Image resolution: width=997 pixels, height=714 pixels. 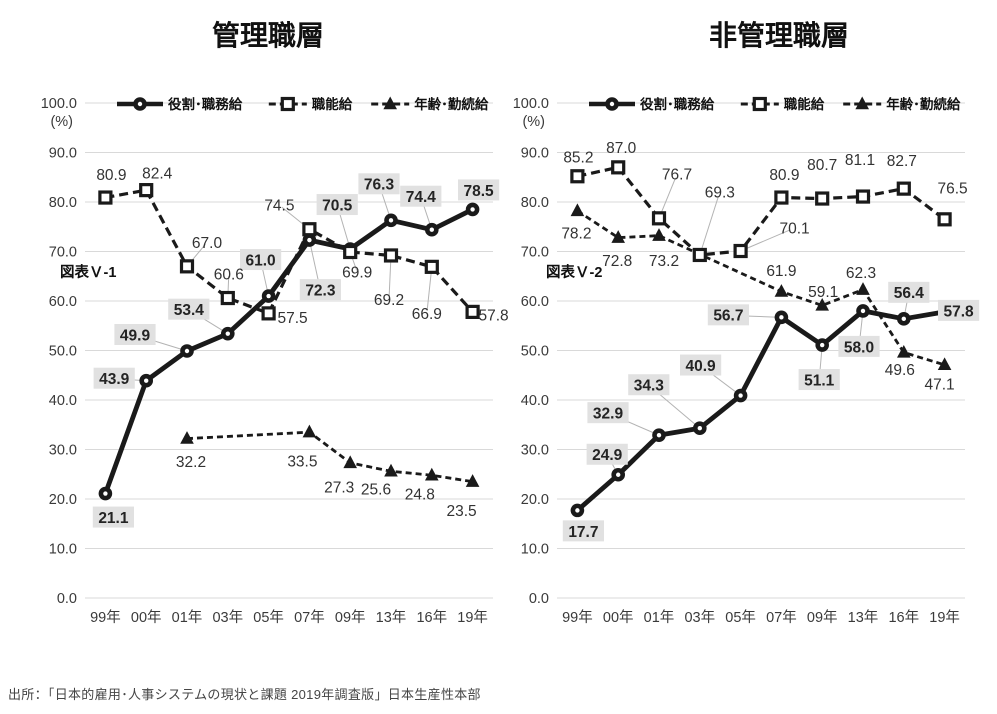 I want to click on value-label: 17.7, so click(x=583, y=532).